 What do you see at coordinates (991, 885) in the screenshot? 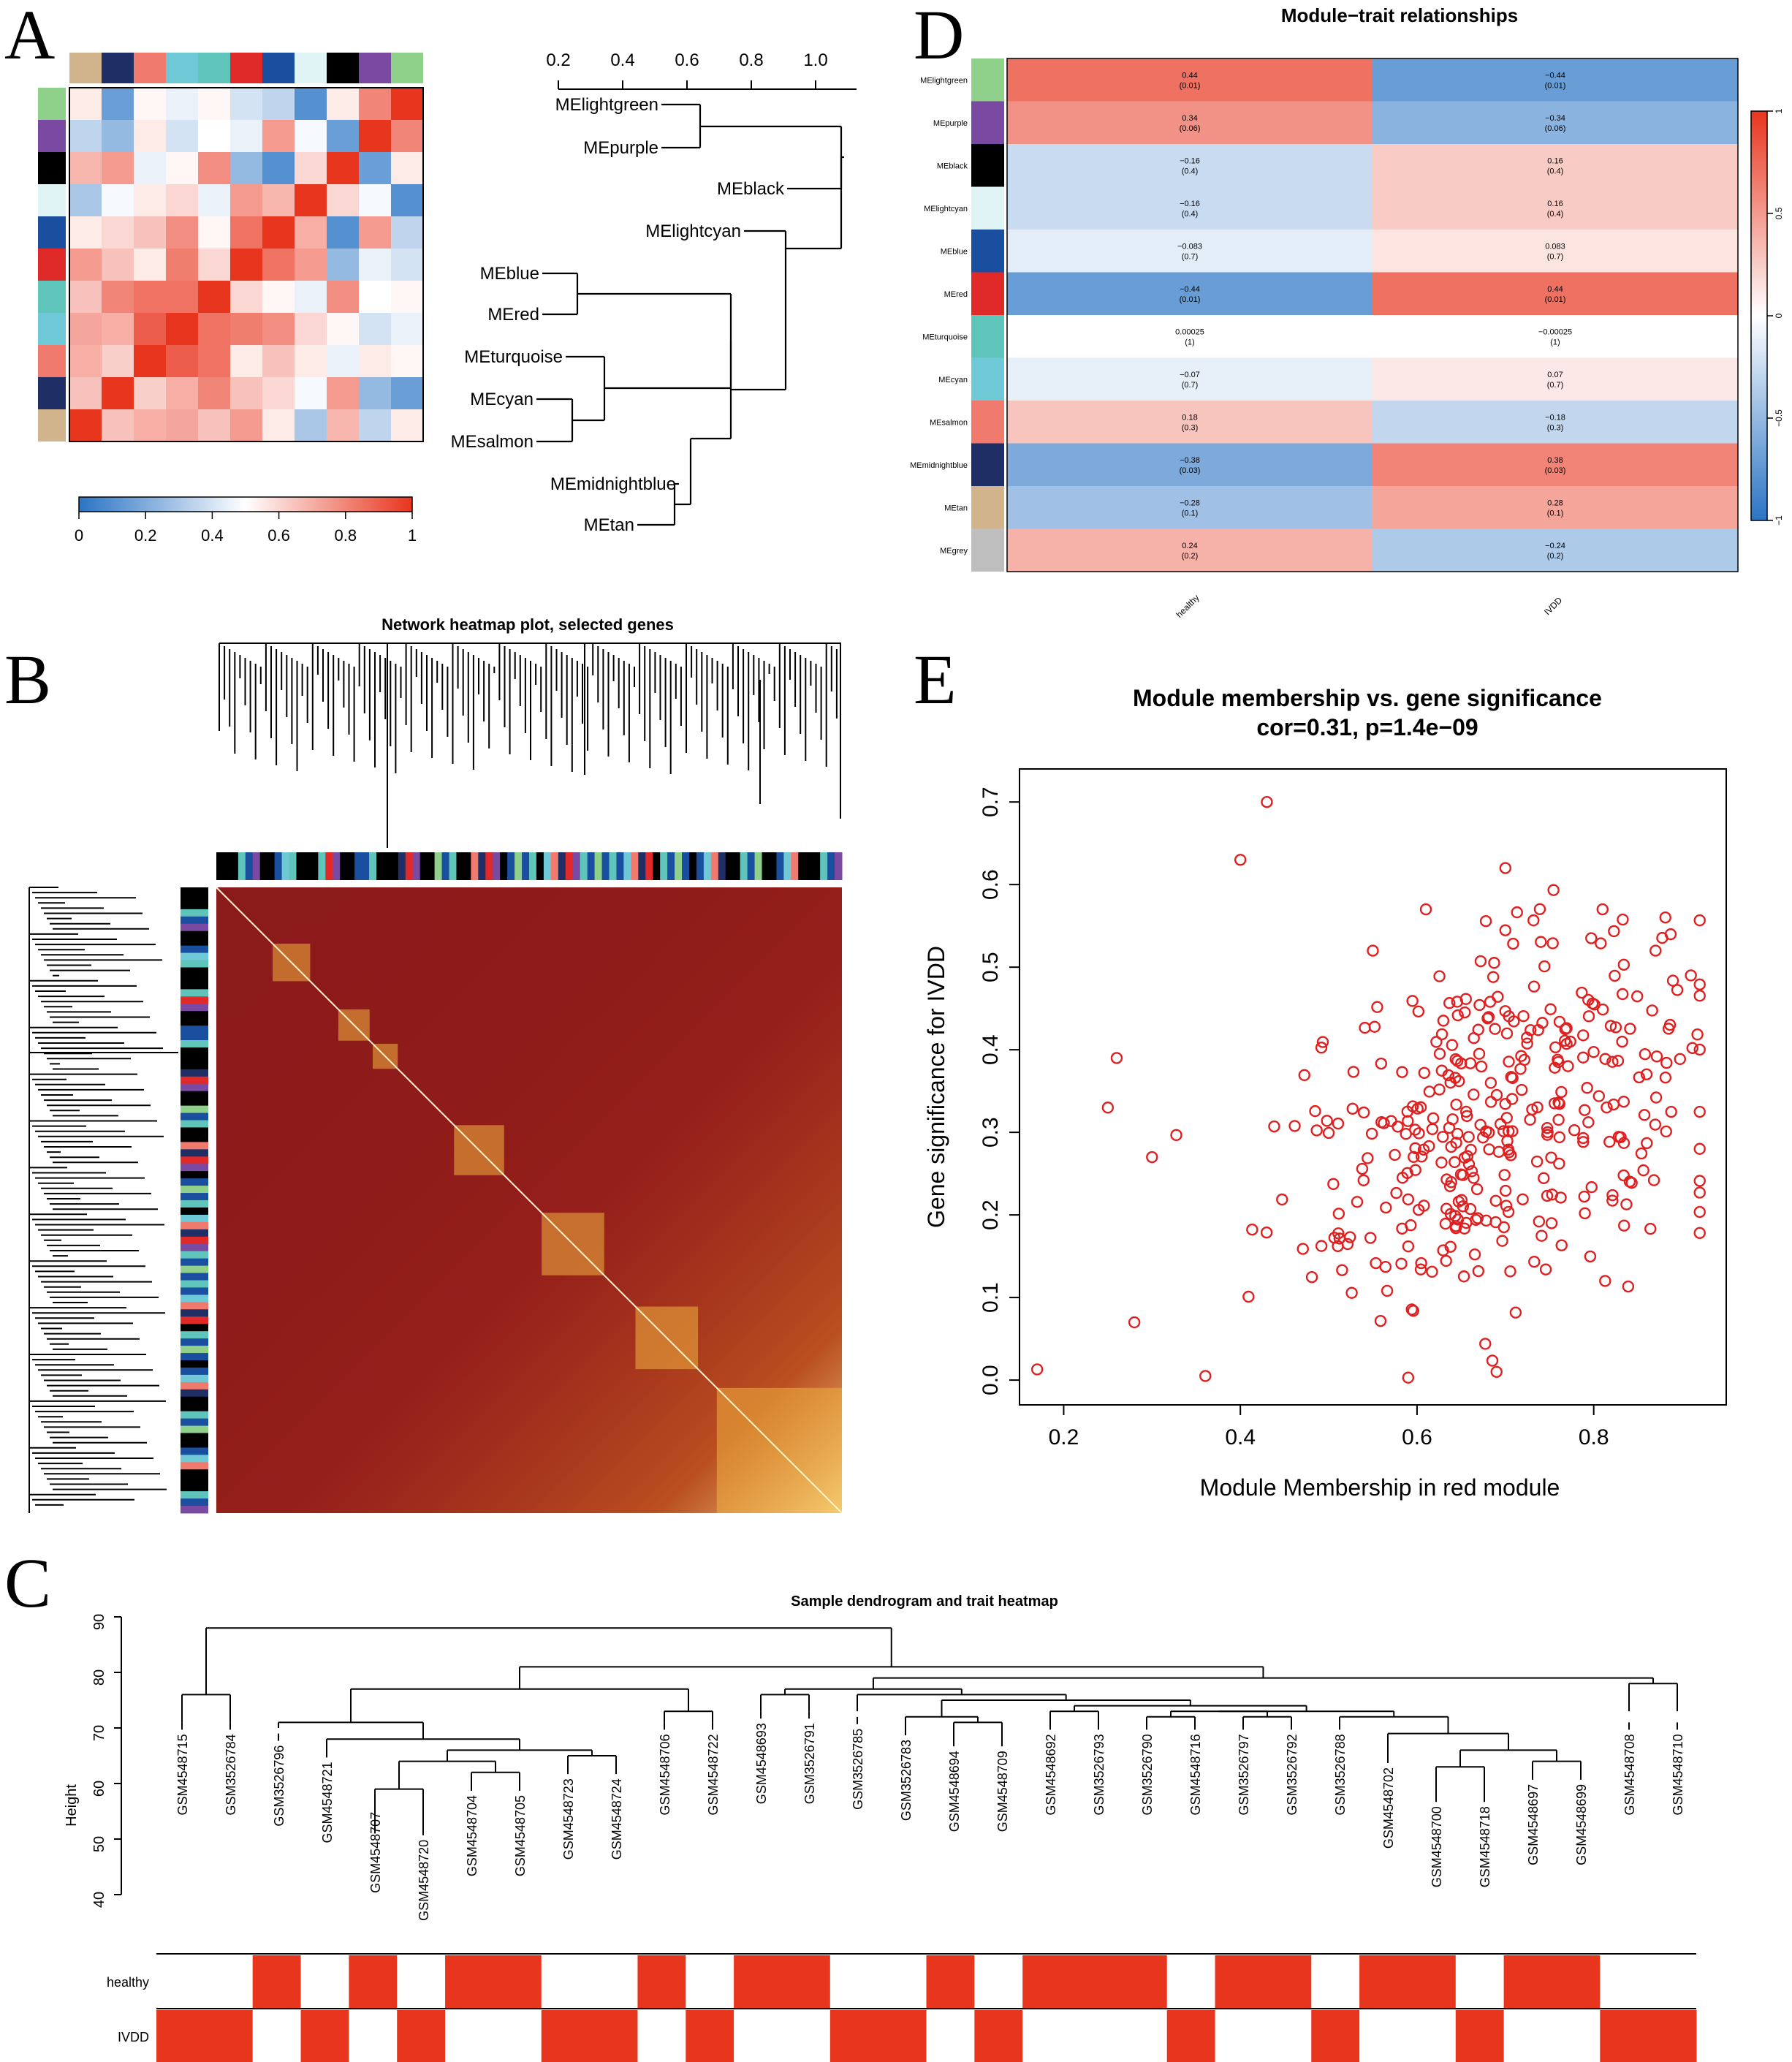
I see `scatter-y-tick-label: 0.6` at bounding box center [991, 885].